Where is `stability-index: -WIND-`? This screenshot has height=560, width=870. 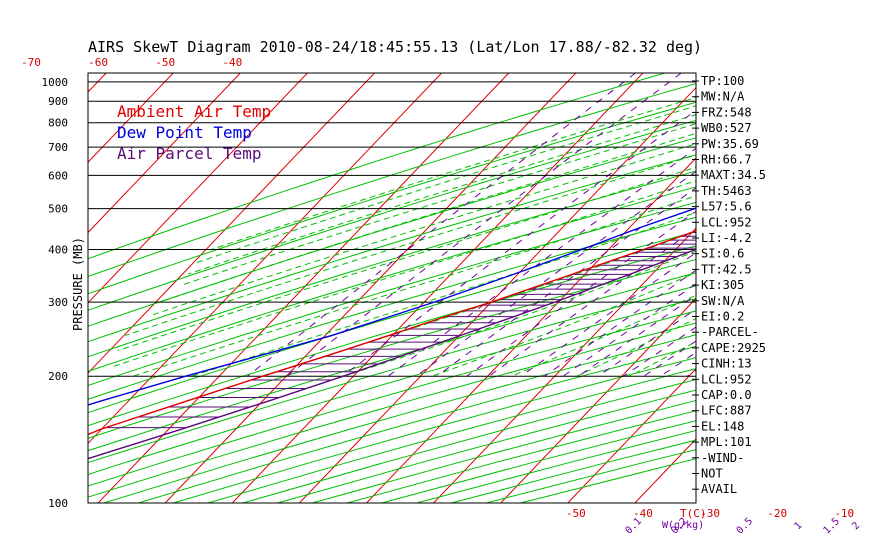 stability-index: -WIND- is located at coordinates (722, 458).